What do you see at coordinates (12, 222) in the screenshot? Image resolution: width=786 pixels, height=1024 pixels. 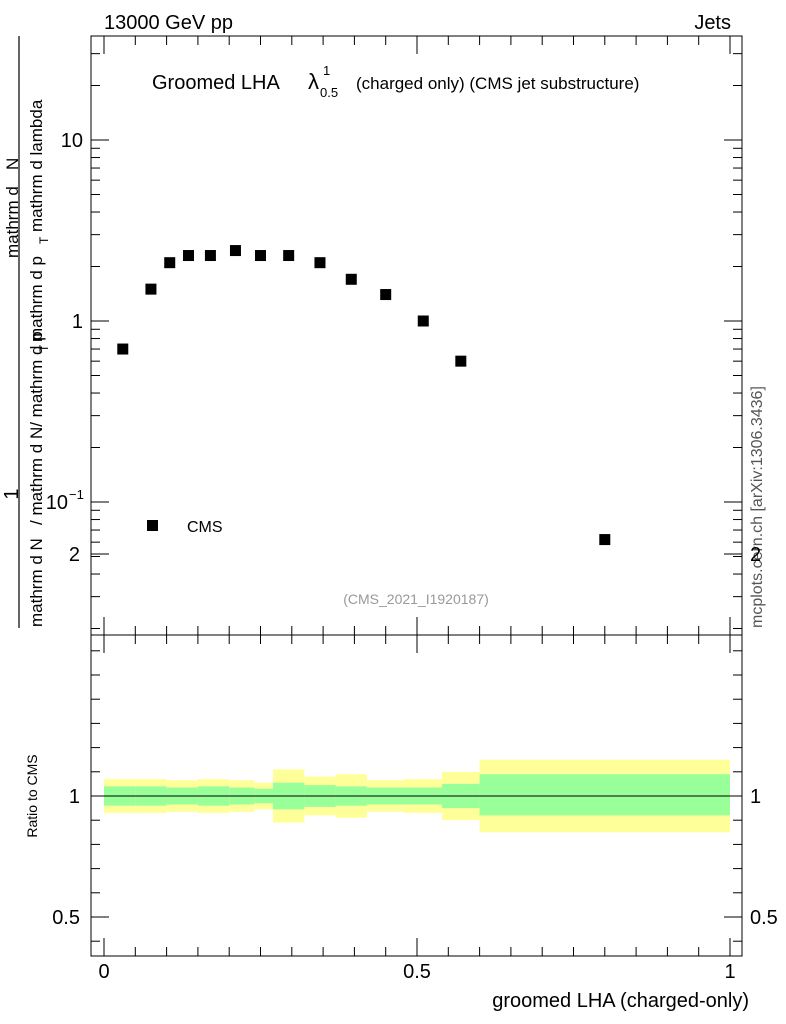 I see `ylabel-num-part1: mathrm d` at bounding box center [12, 222].